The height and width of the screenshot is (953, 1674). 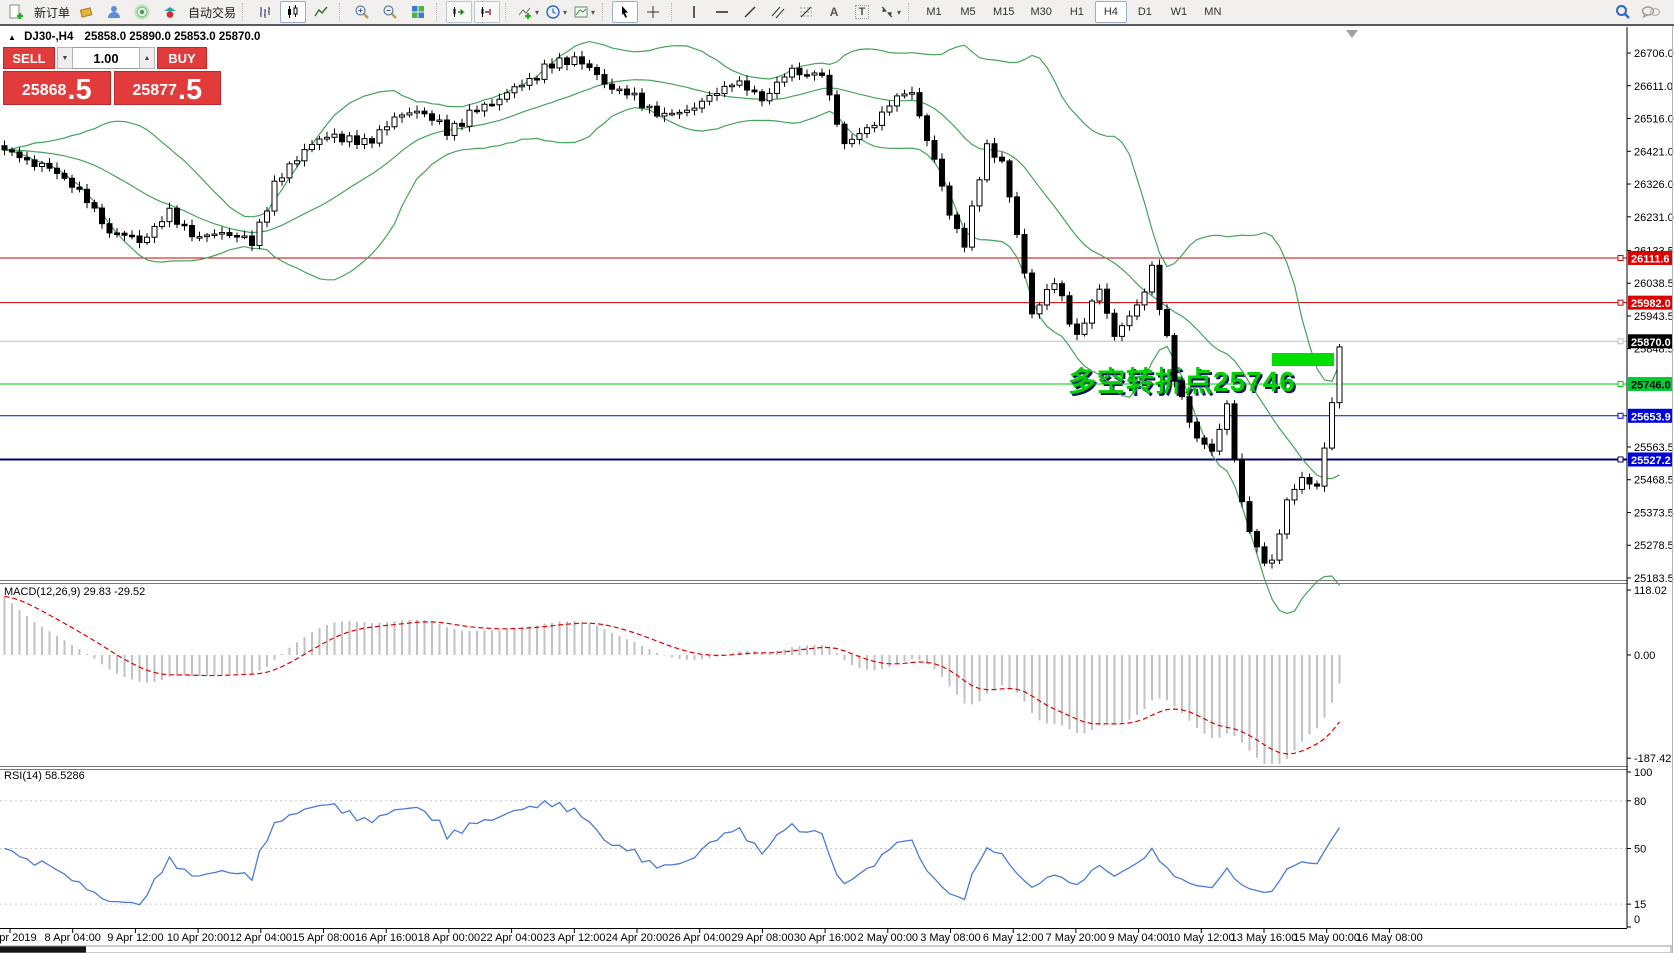 What do you see at coordinates (321, 12) in the screenshot?
I see `line-chart-button` at bounding box center [321, 12].